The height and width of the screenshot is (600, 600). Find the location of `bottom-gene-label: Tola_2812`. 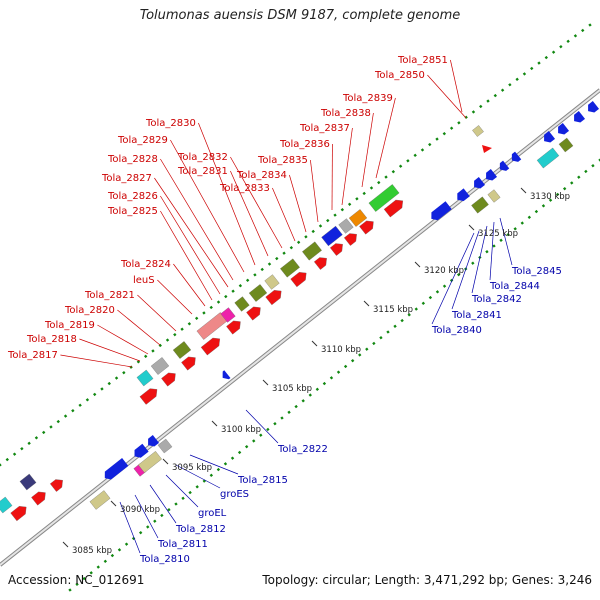

bottom-gene-label: Tola_2812 is located at coordinates (200, 529).